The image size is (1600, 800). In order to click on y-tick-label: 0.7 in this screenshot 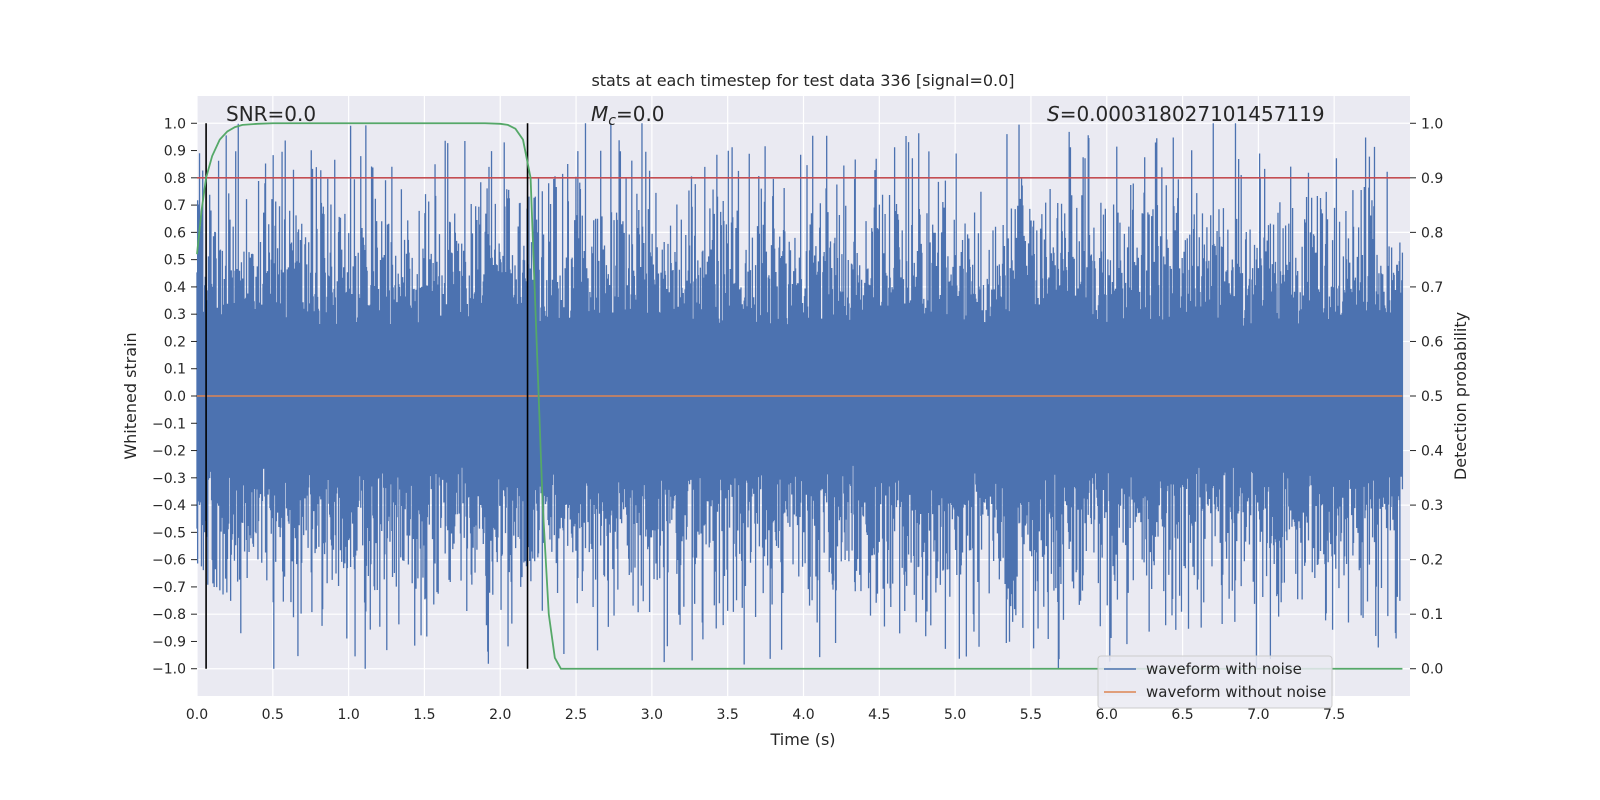, I will do `click(175, 206)`.